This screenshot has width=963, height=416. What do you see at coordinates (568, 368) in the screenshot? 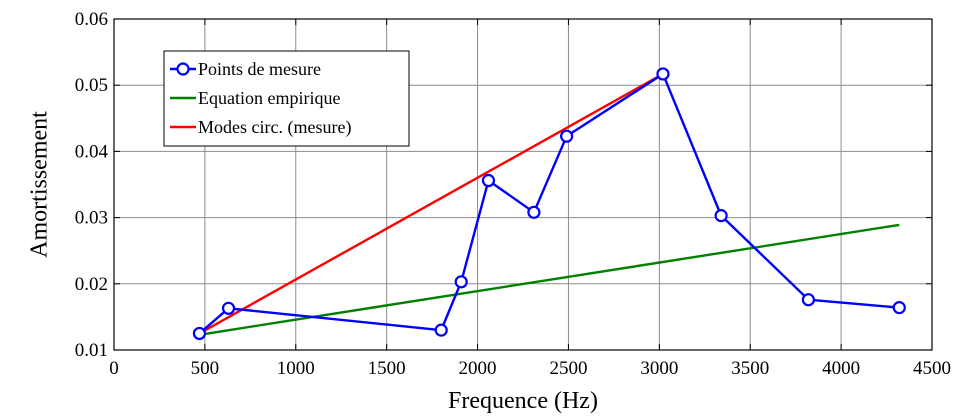
I see `x-tick-label: 2500` at bounding box center [568, 368].